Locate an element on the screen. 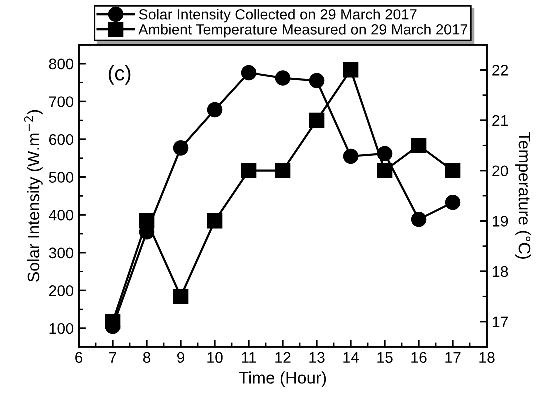 This screenshot has height=405, width=543. x-tick-label: 14 is located at coordinates (352, 357).